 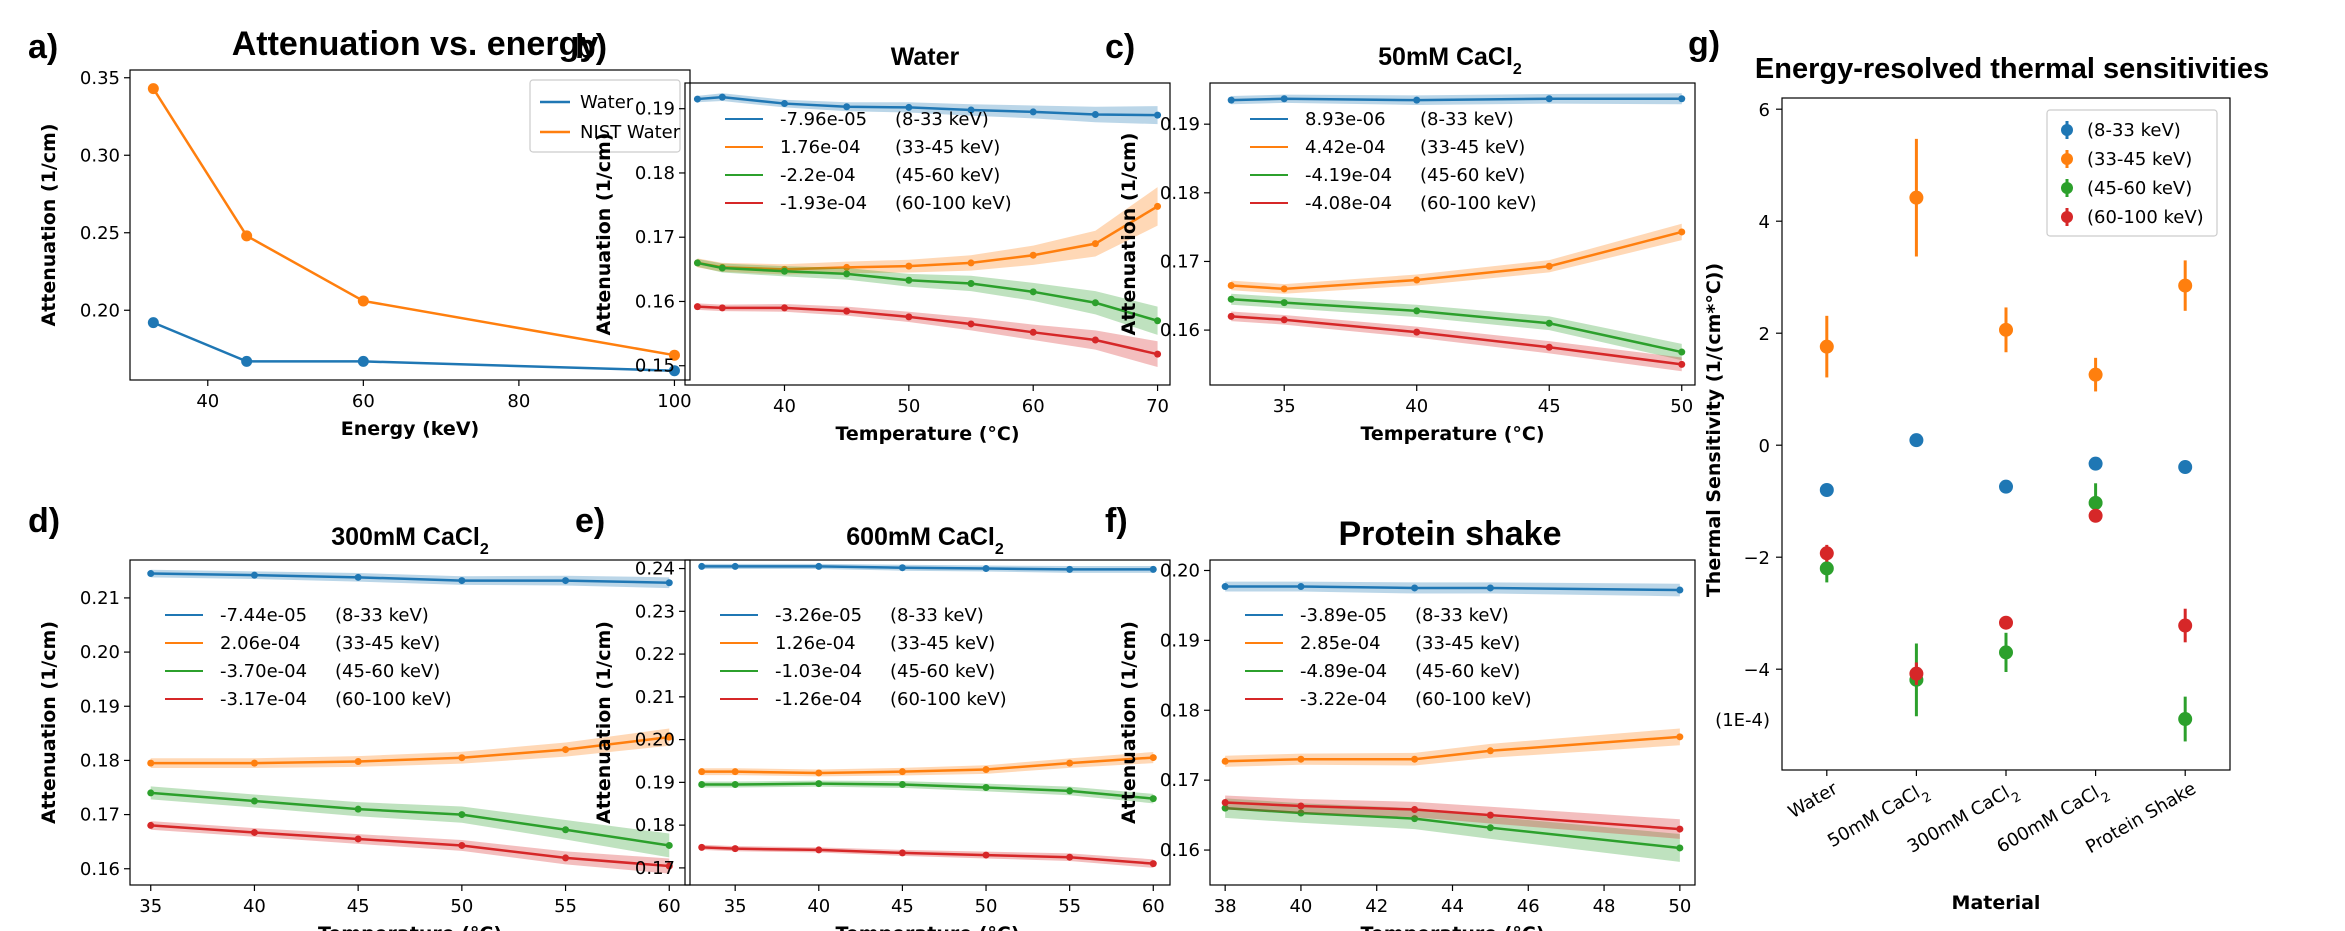 What do you see at coordinates (1764, 334) in the screenshot?
I see `y-tick-label: 2` at bounding box center [1764, 334].